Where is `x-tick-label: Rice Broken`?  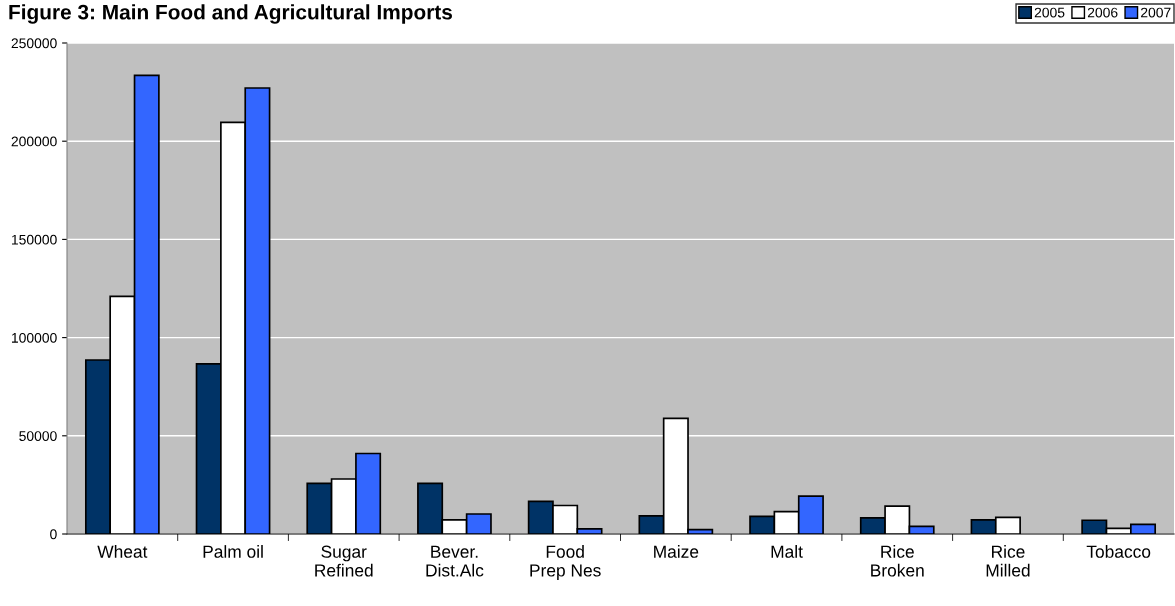
x-tick-label: Rice Broken is located at coordinates (897, 561).